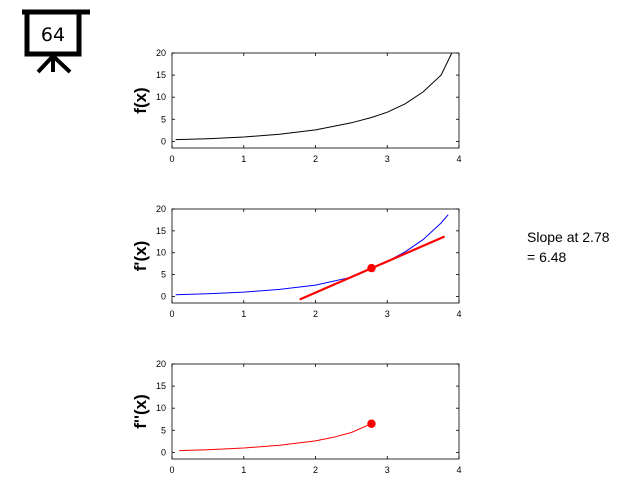 This screenshot has width=636, height=482. I want to click on axes-box-f, so click(315, 100).